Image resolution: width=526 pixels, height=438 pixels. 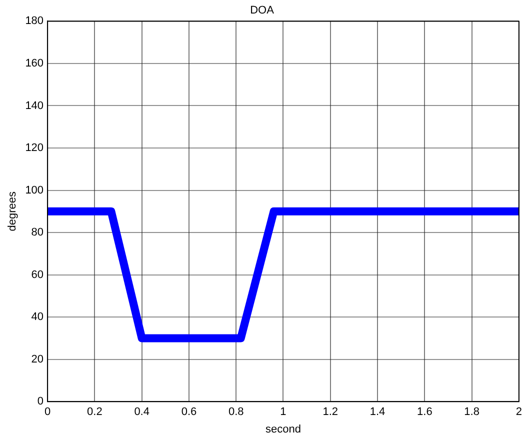 I want to click on x-tick-label: 1.2, so click(x=330, y=412).